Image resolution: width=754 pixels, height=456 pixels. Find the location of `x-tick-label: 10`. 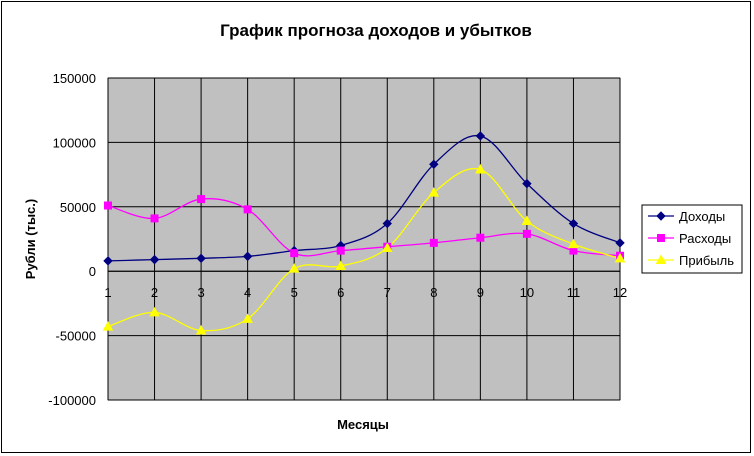

x-tick-label: 10 is located at coordinates (527, 292).